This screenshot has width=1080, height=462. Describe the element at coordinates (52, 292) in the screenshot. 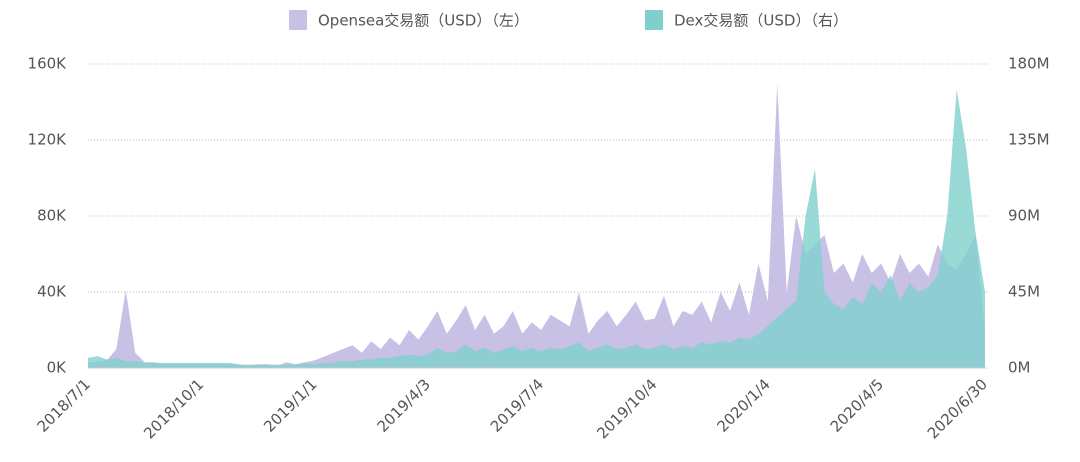

I see `y-tick-label: 40K` at that location.